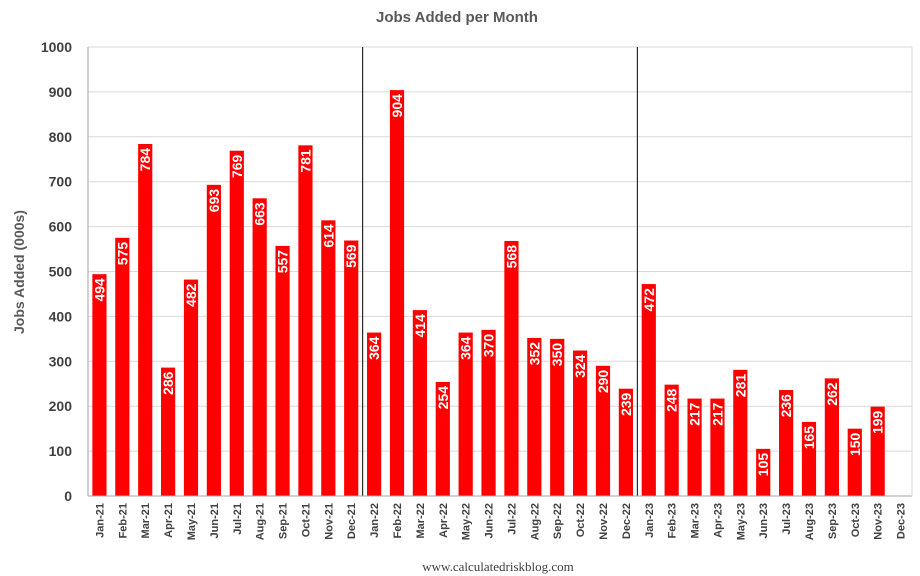  What do you see at coordinates (61, 361) in the screenshot?
I see `y-tick-label: 300` at bounding box center [61, 361].